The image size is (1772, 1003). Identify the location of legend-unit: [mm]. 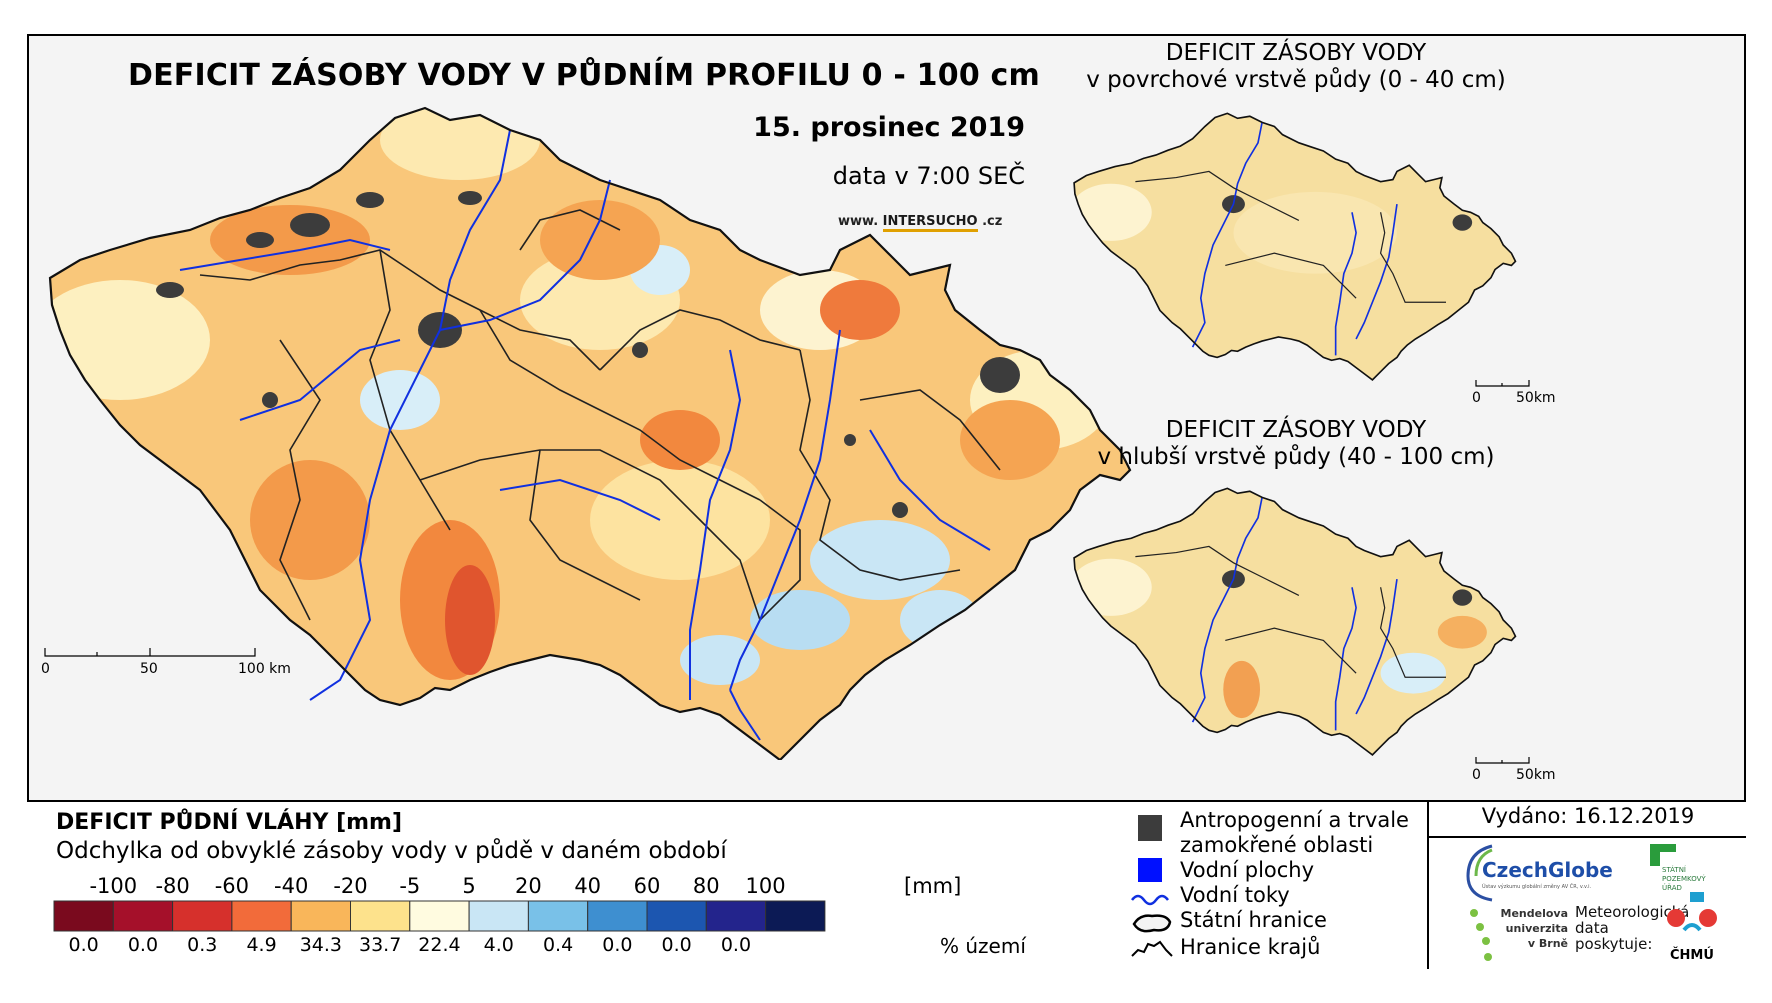
(933, 886).